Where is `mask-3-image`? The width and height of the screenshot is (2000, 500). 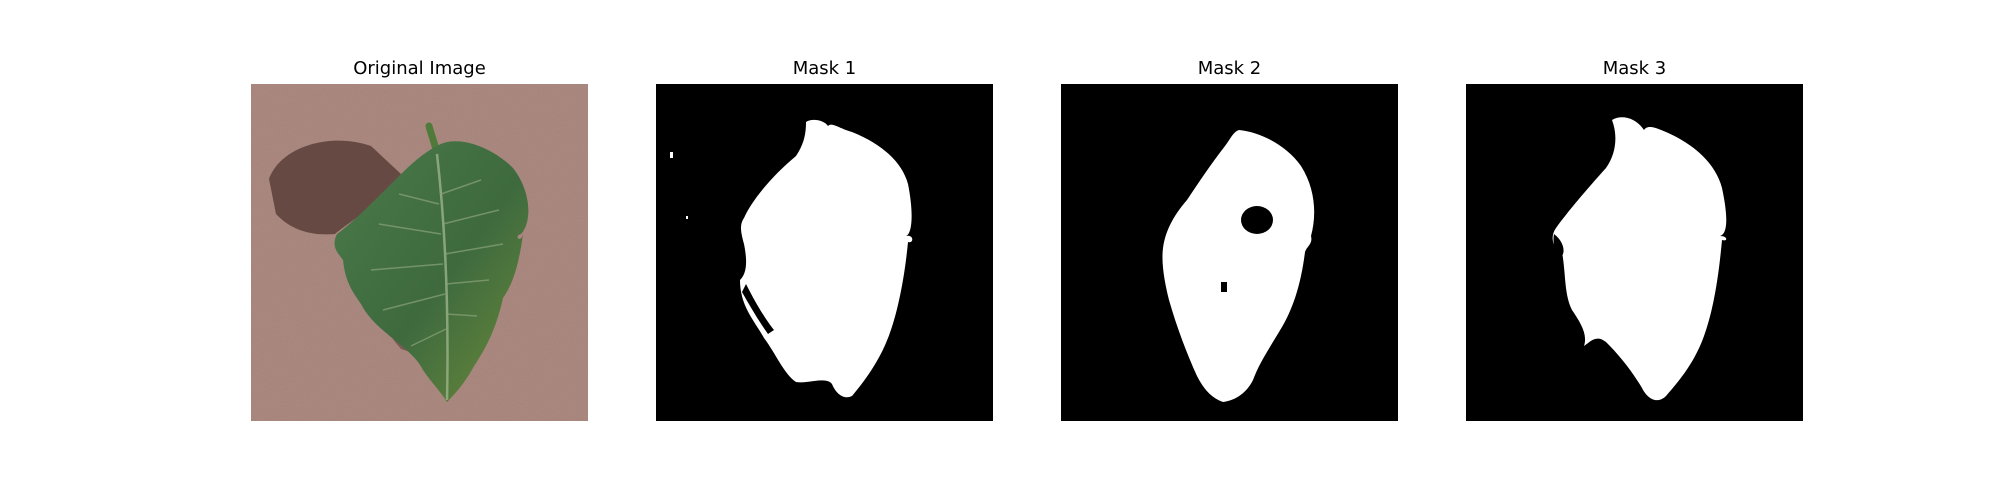 mask-3-image is located at coordinates (1634, 252).